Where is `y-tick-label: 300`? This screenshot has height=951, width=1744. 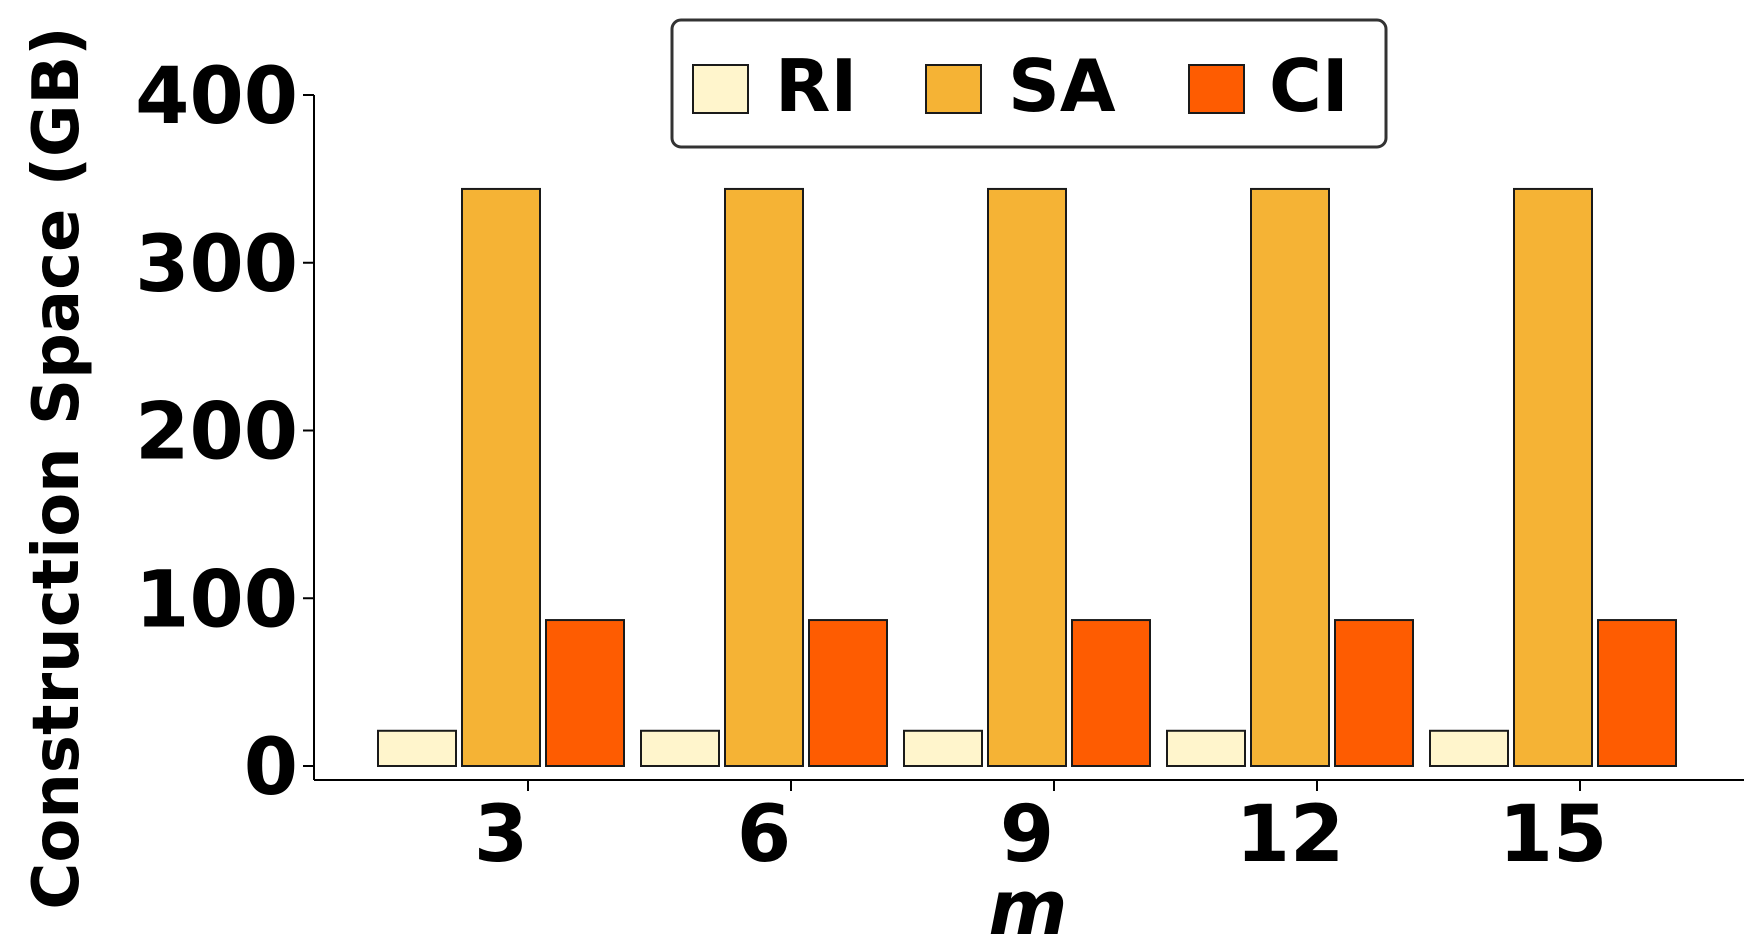 y-tick-label: 300 is located at coordinates (216, 265).